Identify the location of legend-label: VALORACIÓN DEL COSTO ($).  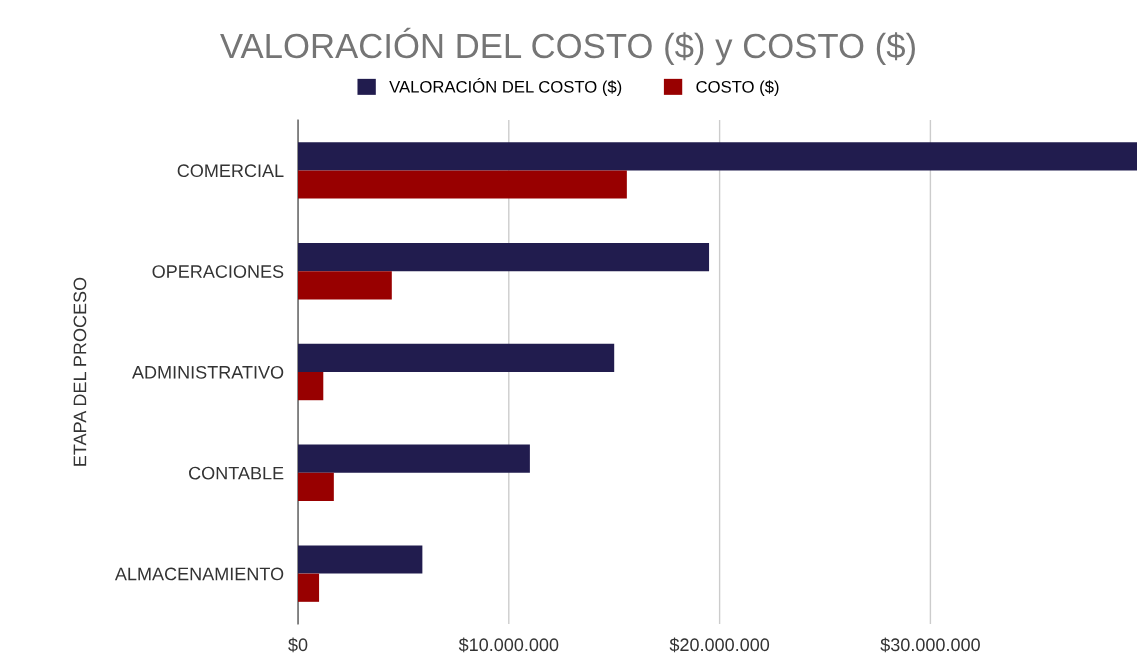
(505, 87).